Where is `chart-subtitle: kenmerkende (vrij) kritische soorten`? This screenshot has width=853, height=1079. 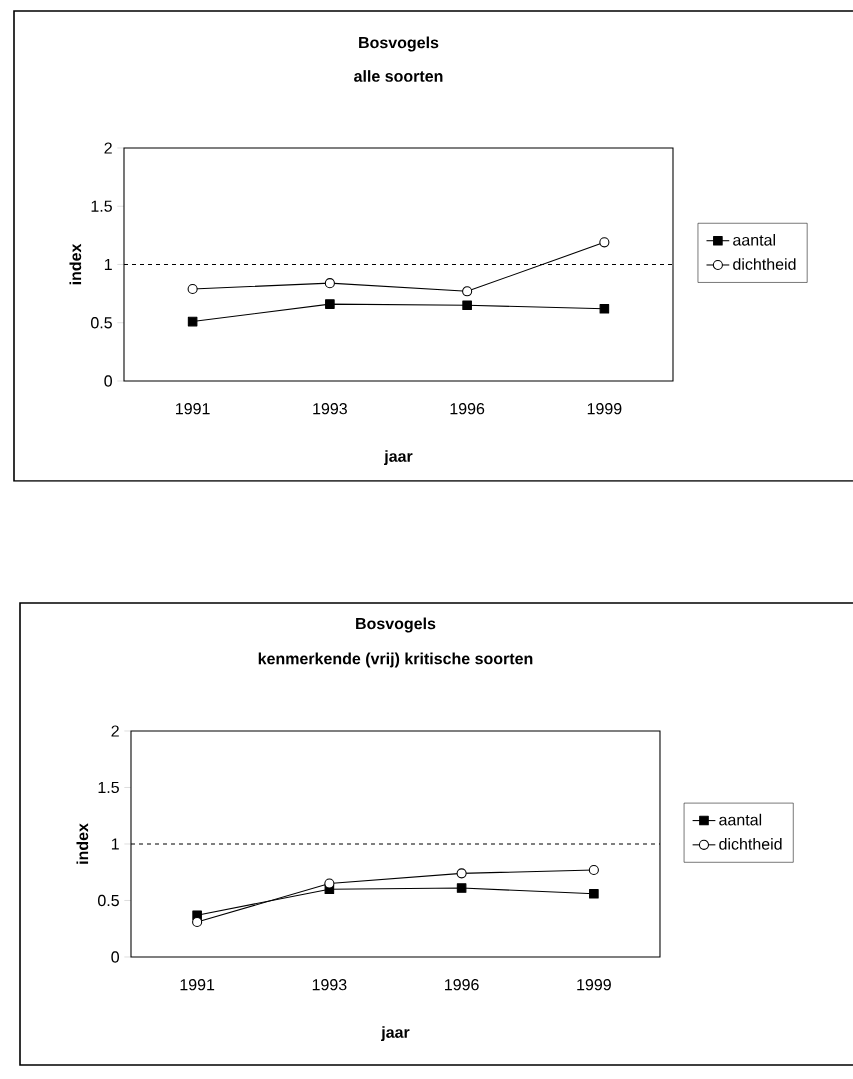 chart-subtitle: kenmerkende (vrij) kritische soorten is located at coordinates (395, 660).